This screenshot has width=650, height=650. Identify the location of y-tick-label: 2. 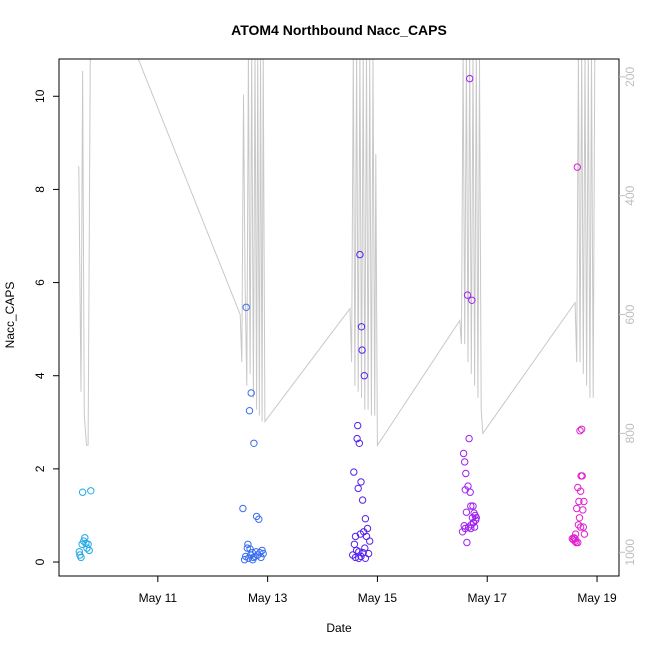
(40, 468).